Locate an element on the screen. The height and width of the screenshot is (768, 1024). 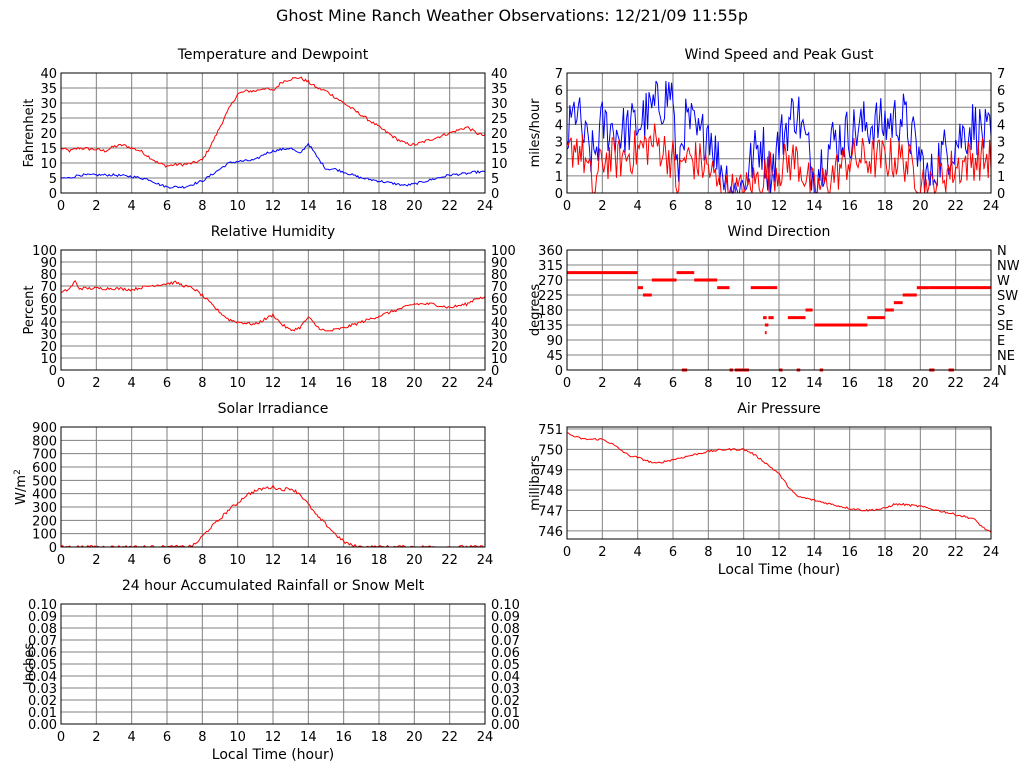
y-tick-label: 0.10 is located at coordinates (42, 605).